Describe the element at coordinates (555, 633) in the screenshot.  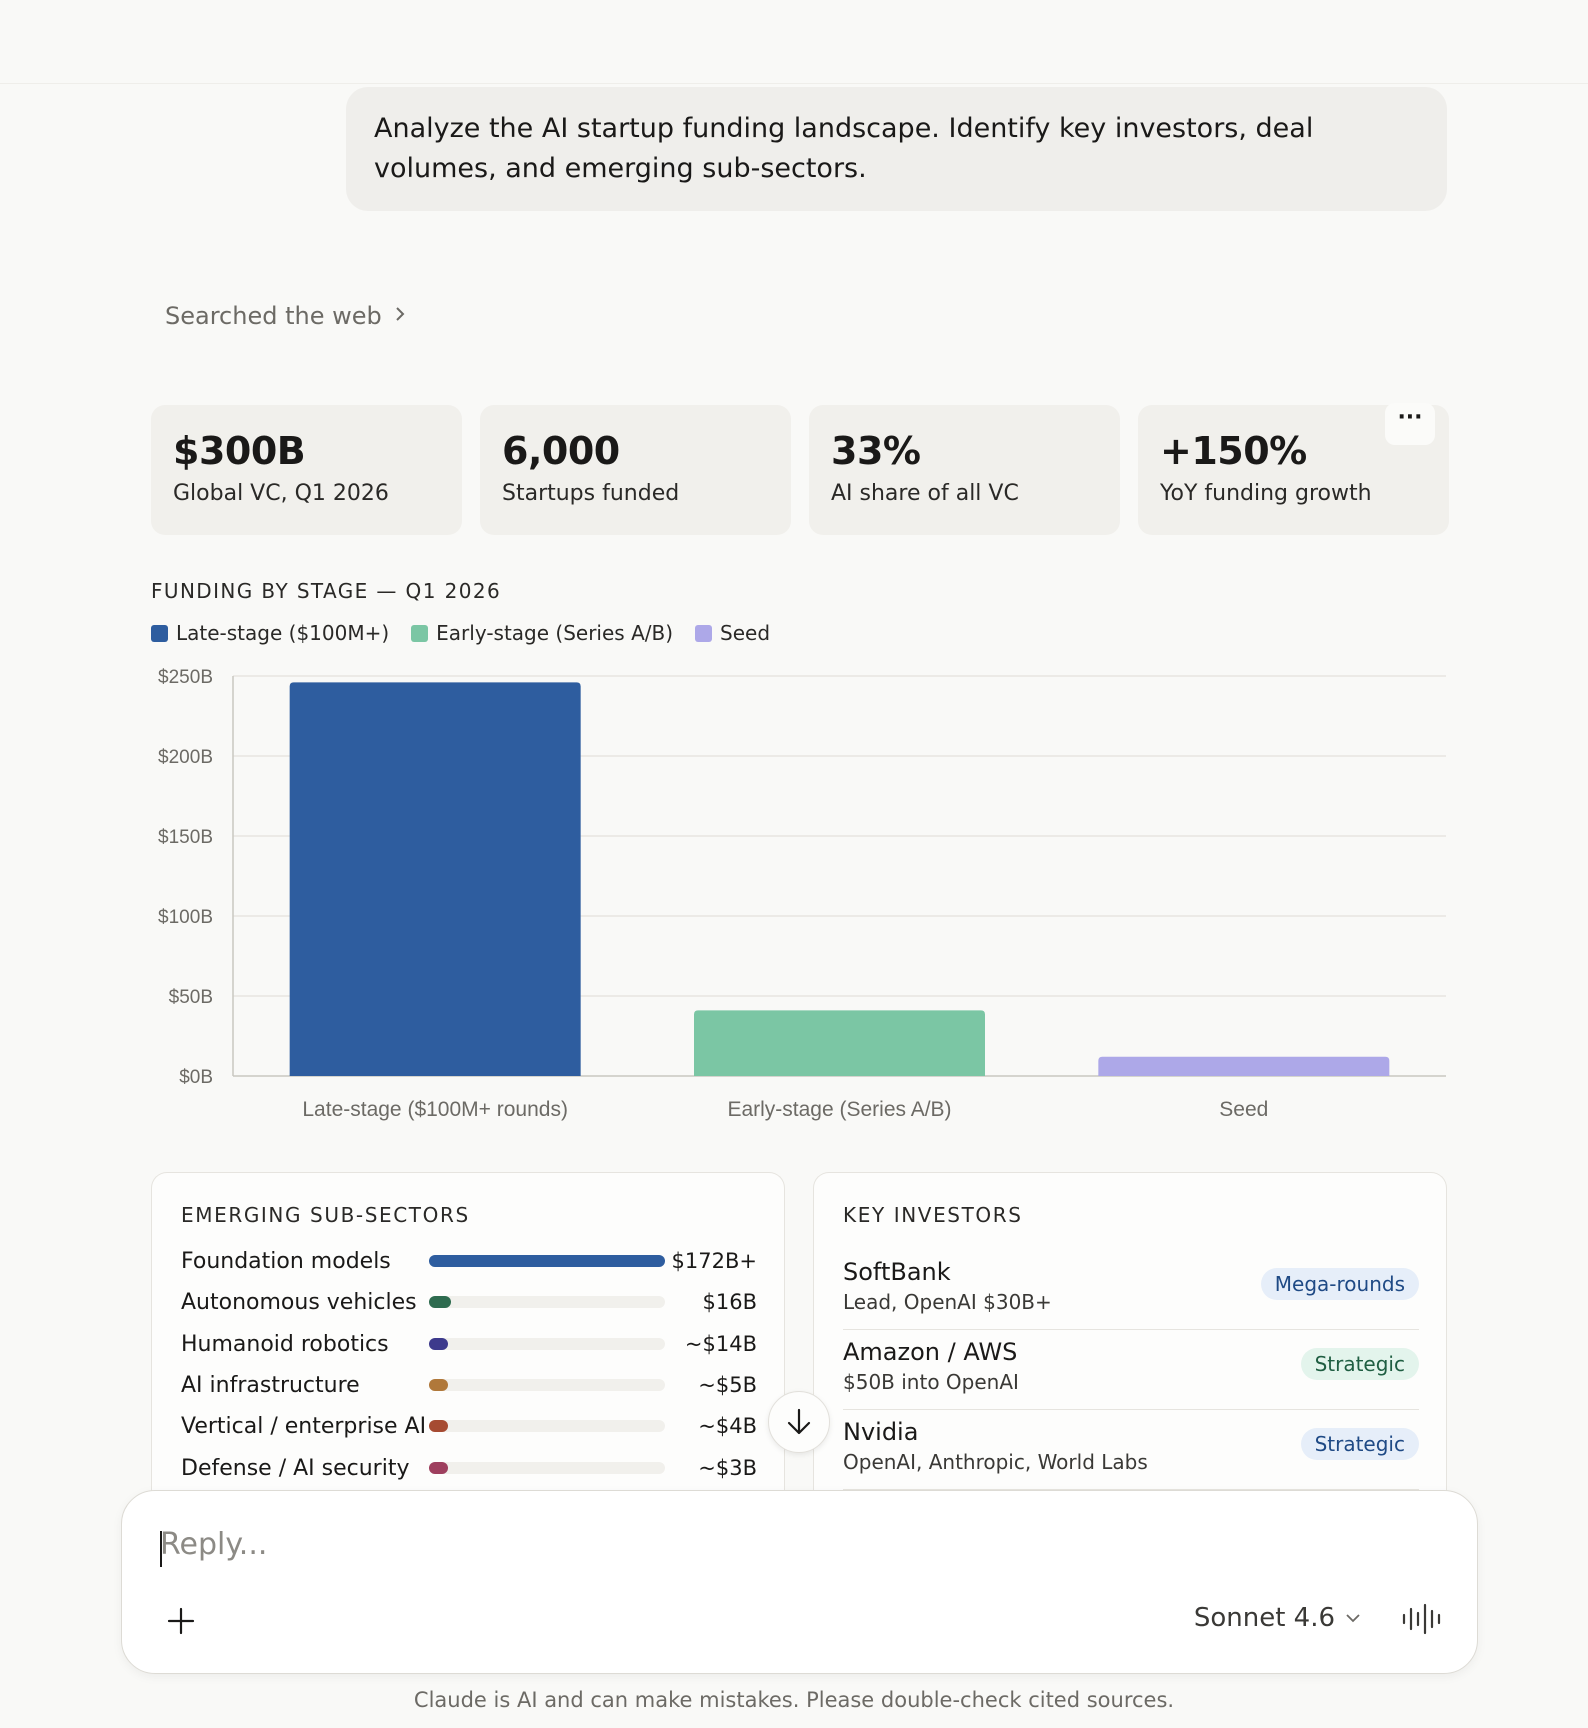
I see `legend-label: Early-stage (Series A/B)` at that location.